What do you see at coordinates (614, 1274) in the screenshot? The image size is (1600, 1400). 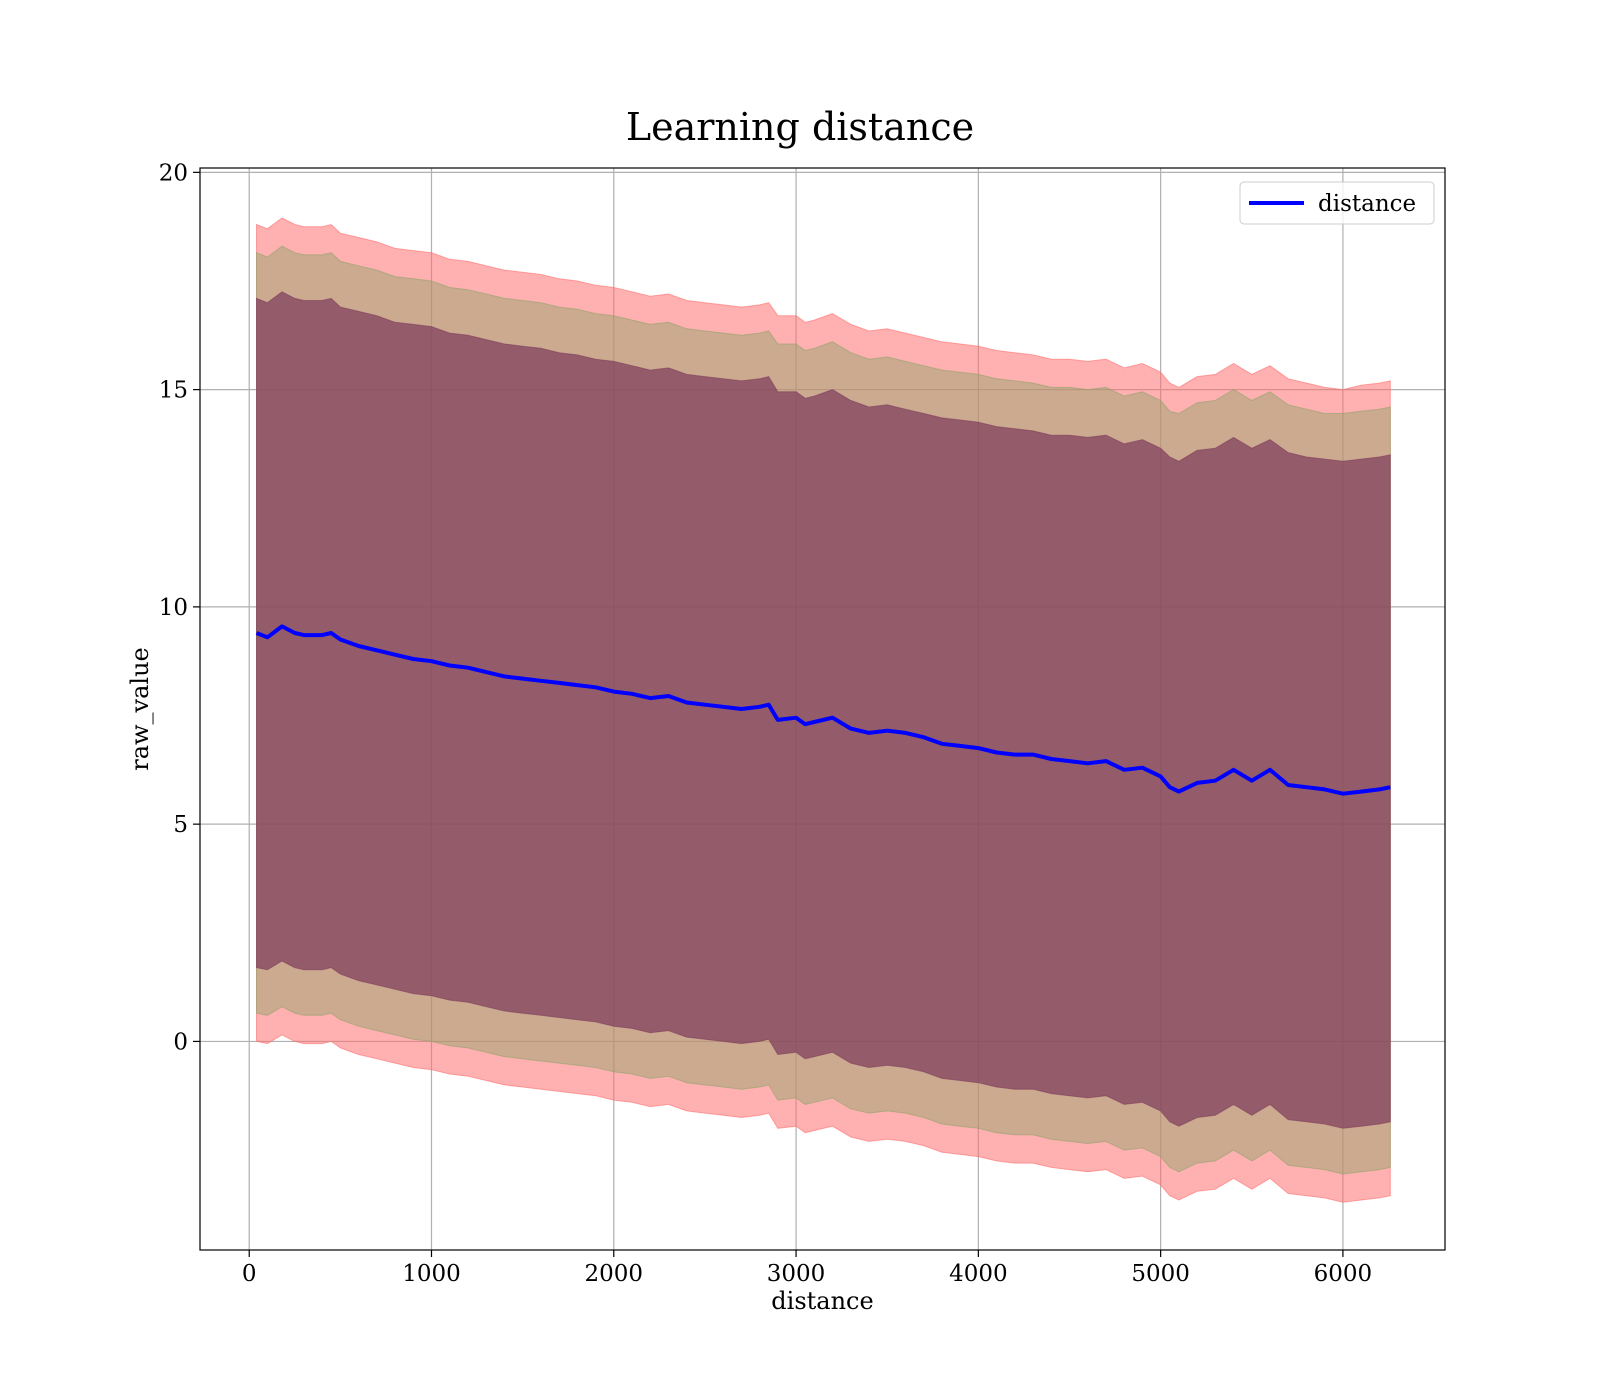 I see `x-tick-label: 2000` at bounding box center [614, 1274].